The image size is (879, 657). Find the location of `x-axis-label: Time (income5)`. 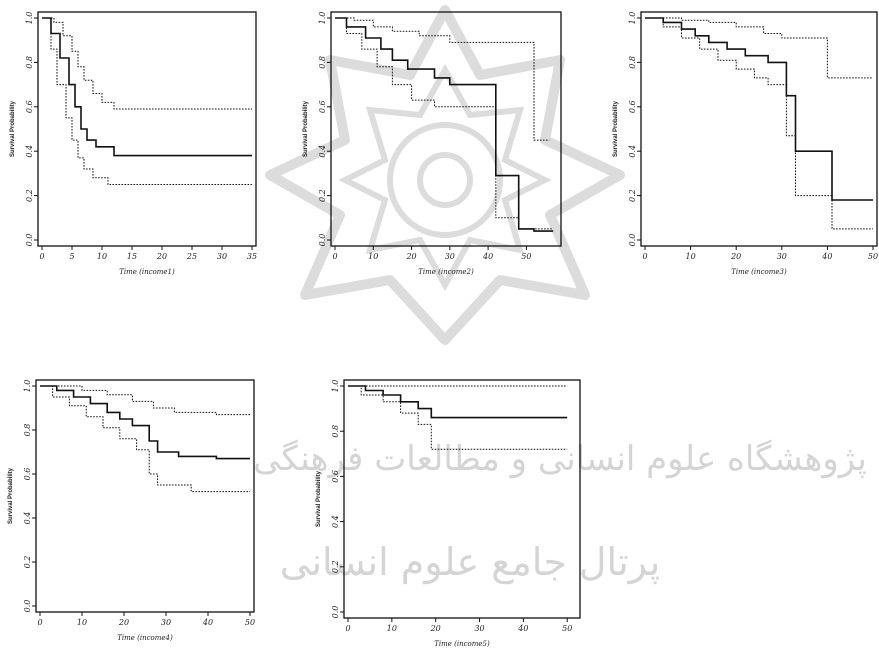

x-axis-label: Time (income5) is located at coordinates (462, 644).